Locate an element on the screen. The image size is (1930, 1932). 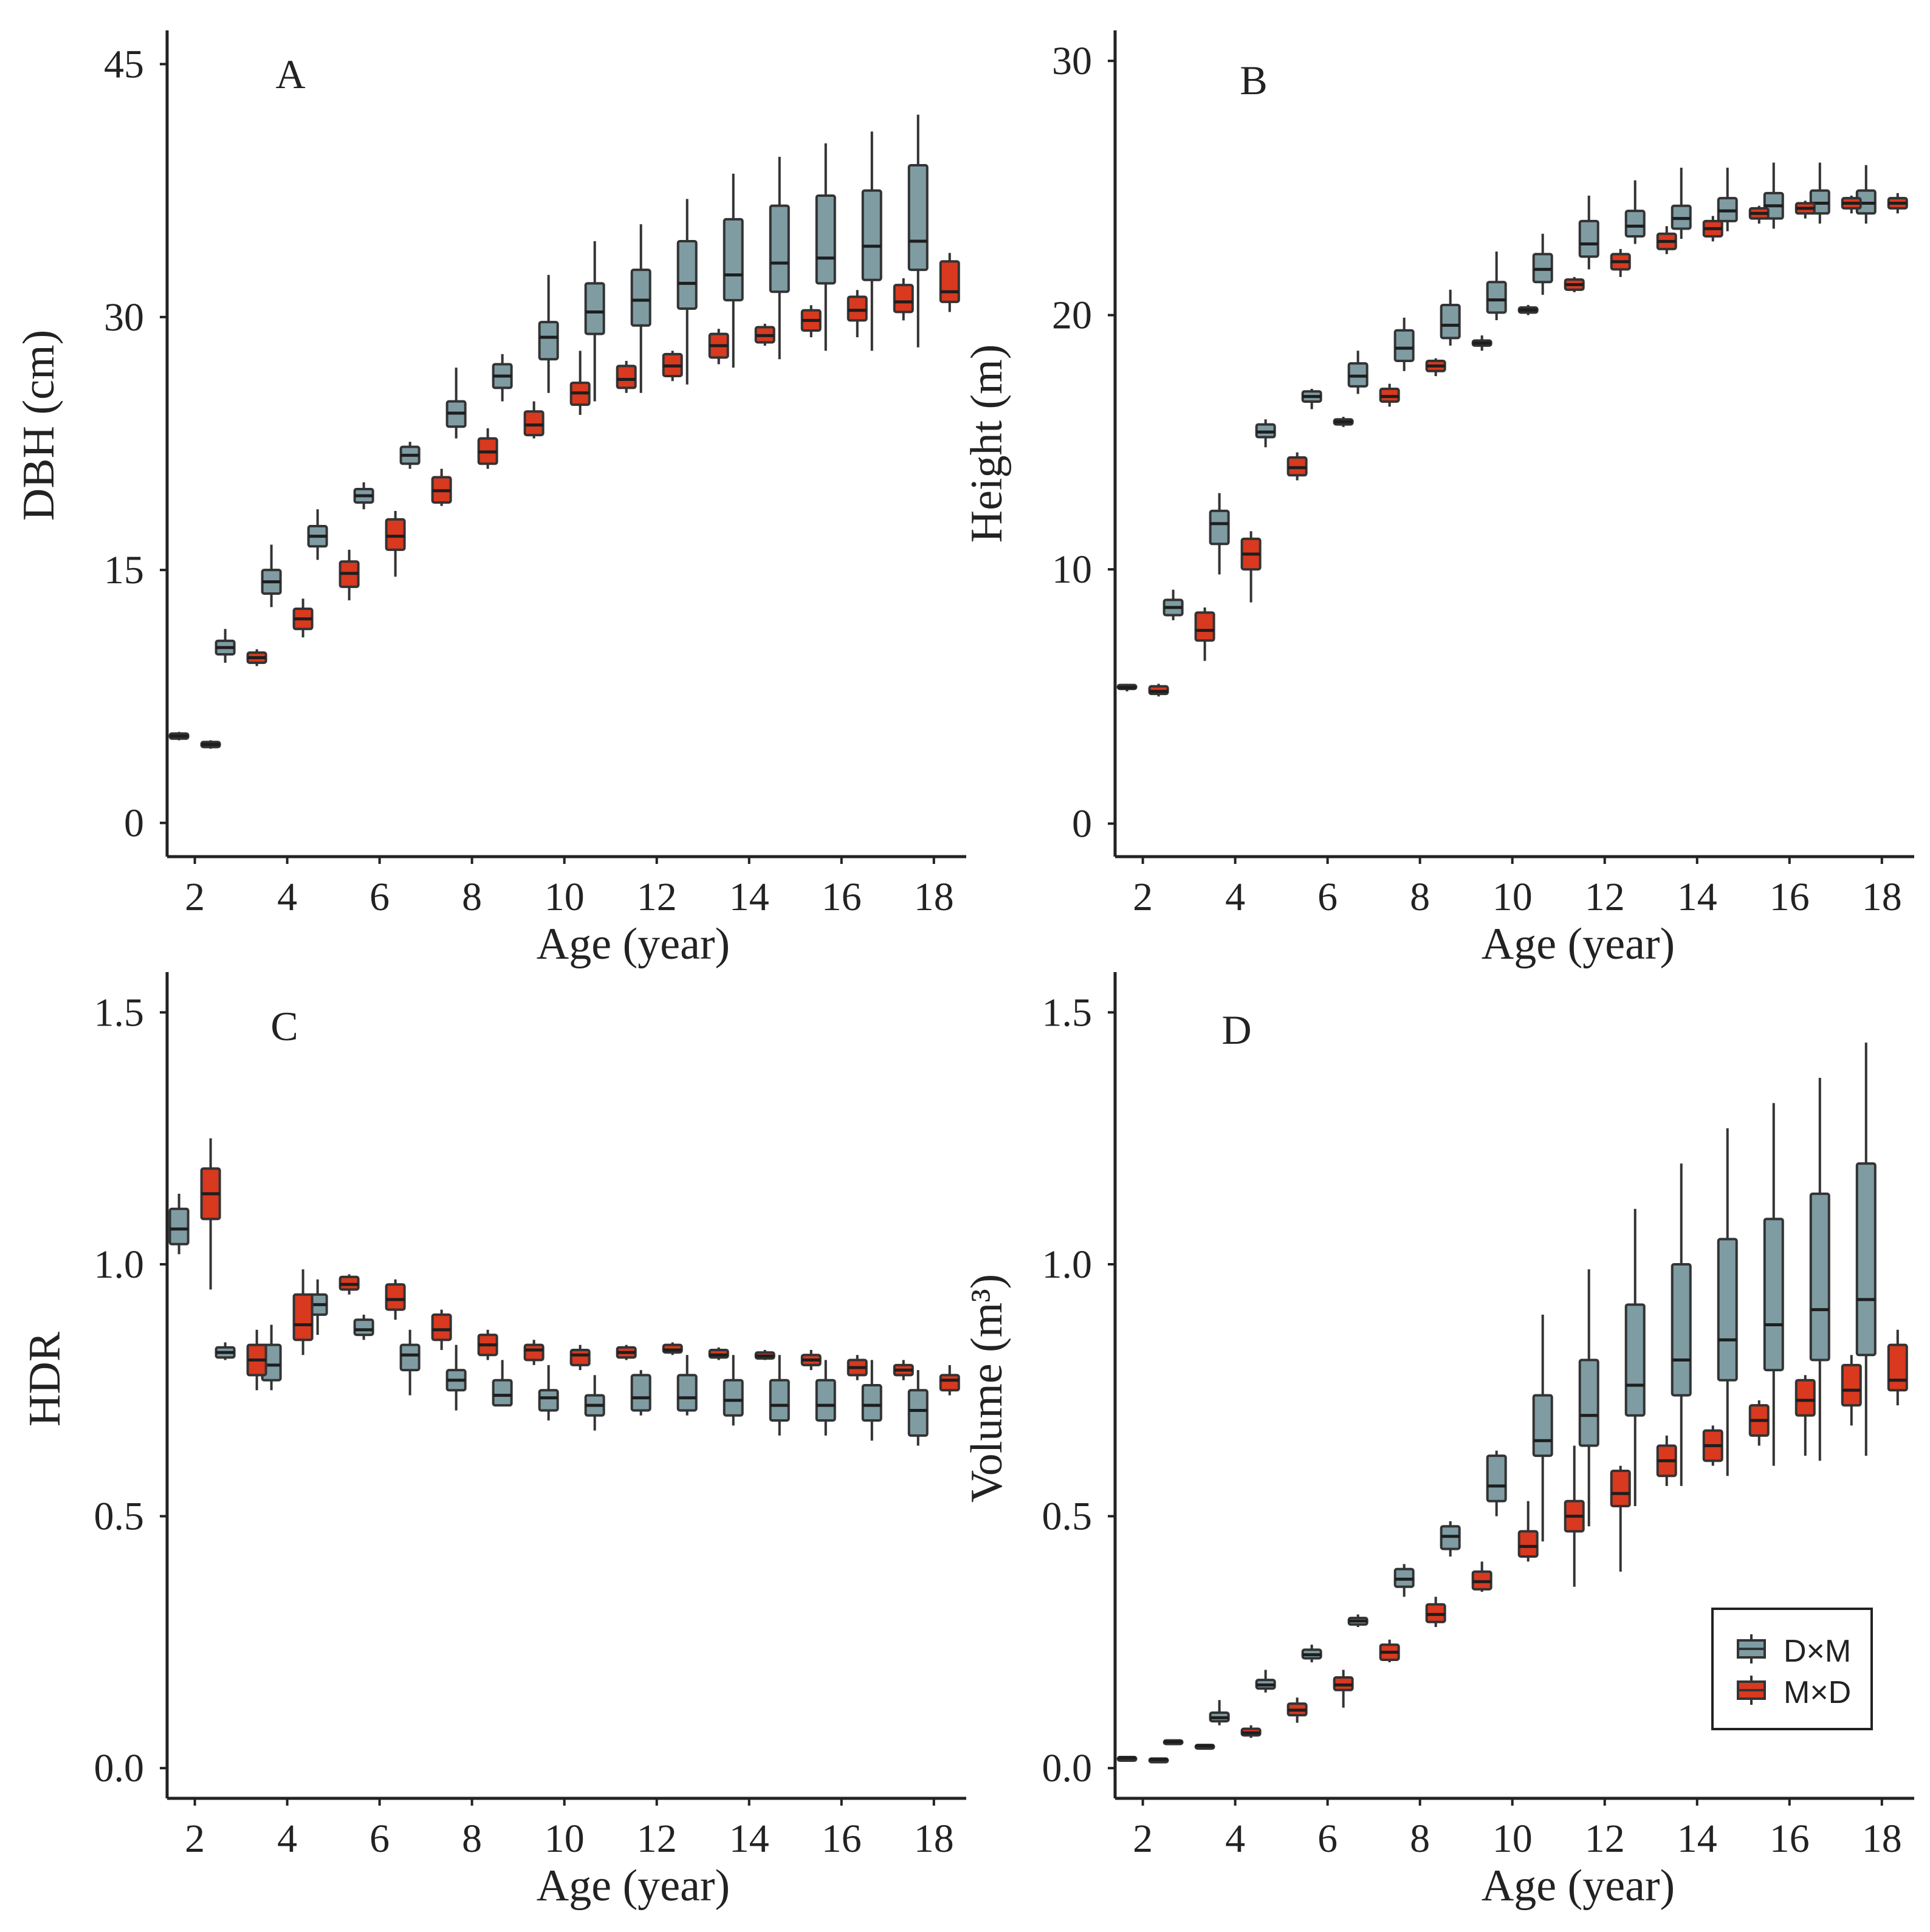
legend-dxm-label: D×M is located at coordinates (1817, 1651).